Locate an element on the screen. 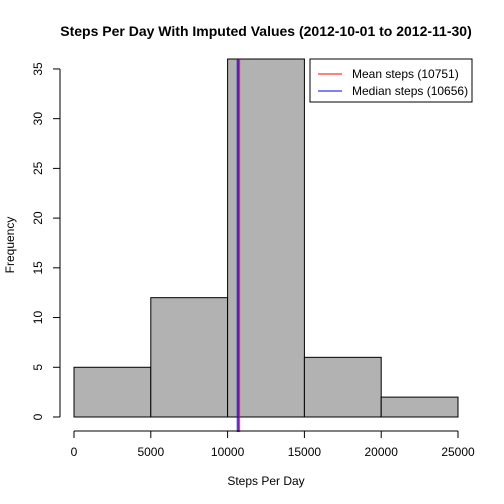 The width and height of the screenshot is (504, 504). x-axis-label: Steps Per Day is located at coordinates (265, 481).